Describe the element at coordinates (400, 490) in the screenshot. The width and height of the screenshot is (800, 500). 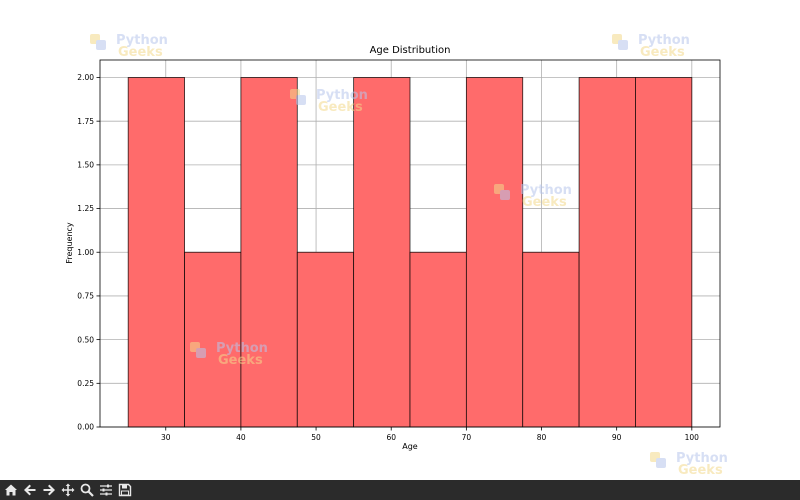
I see `navigation-toolbar` at that location.